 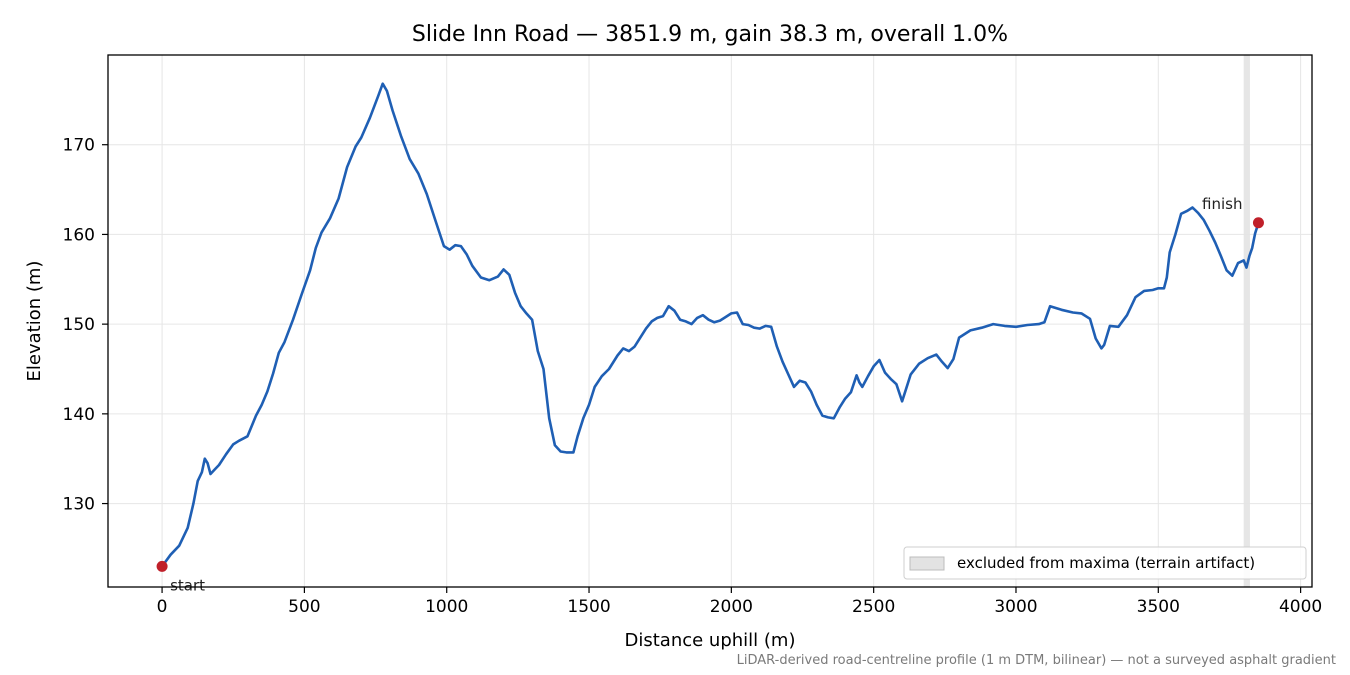 I want to click on finish-annotation: finish, so click(x=1222, y=204).